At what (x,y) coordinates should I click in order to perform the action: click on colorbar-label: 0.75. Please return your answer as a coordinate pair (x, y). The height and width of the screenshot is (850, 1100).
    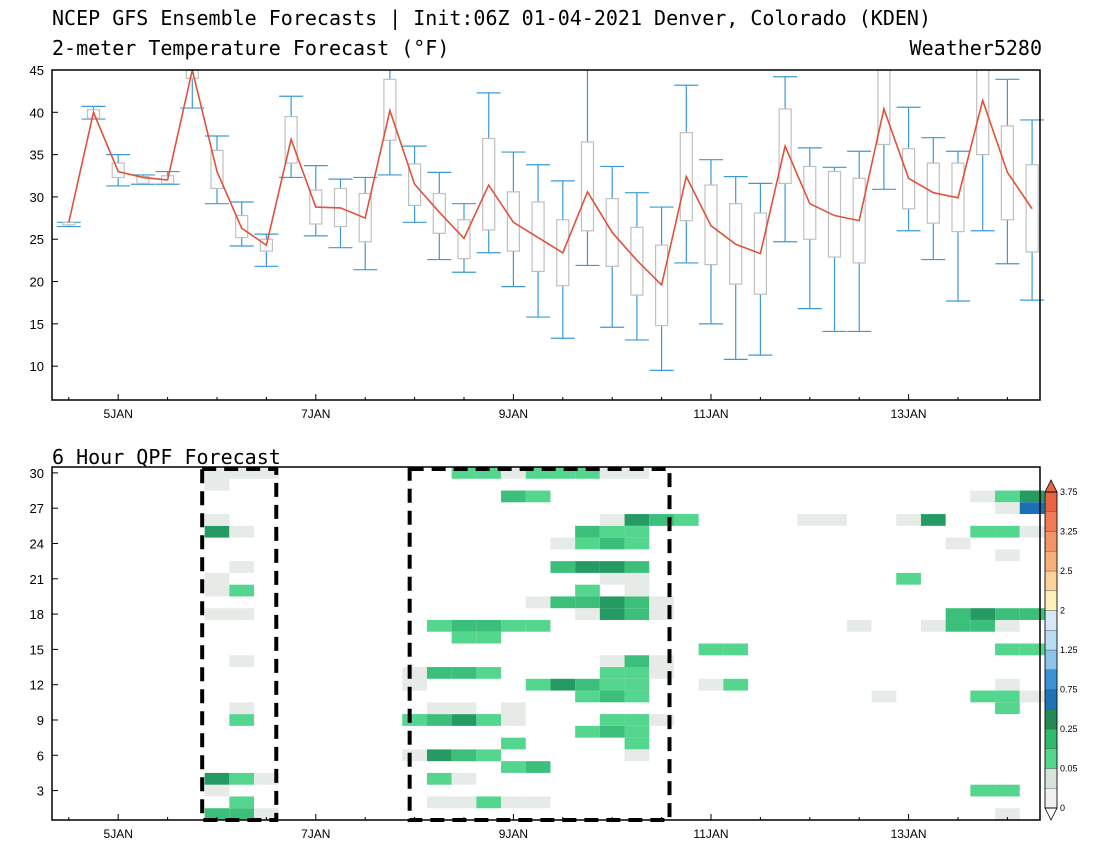
    Looking at the image, I should click on (1069, 690).